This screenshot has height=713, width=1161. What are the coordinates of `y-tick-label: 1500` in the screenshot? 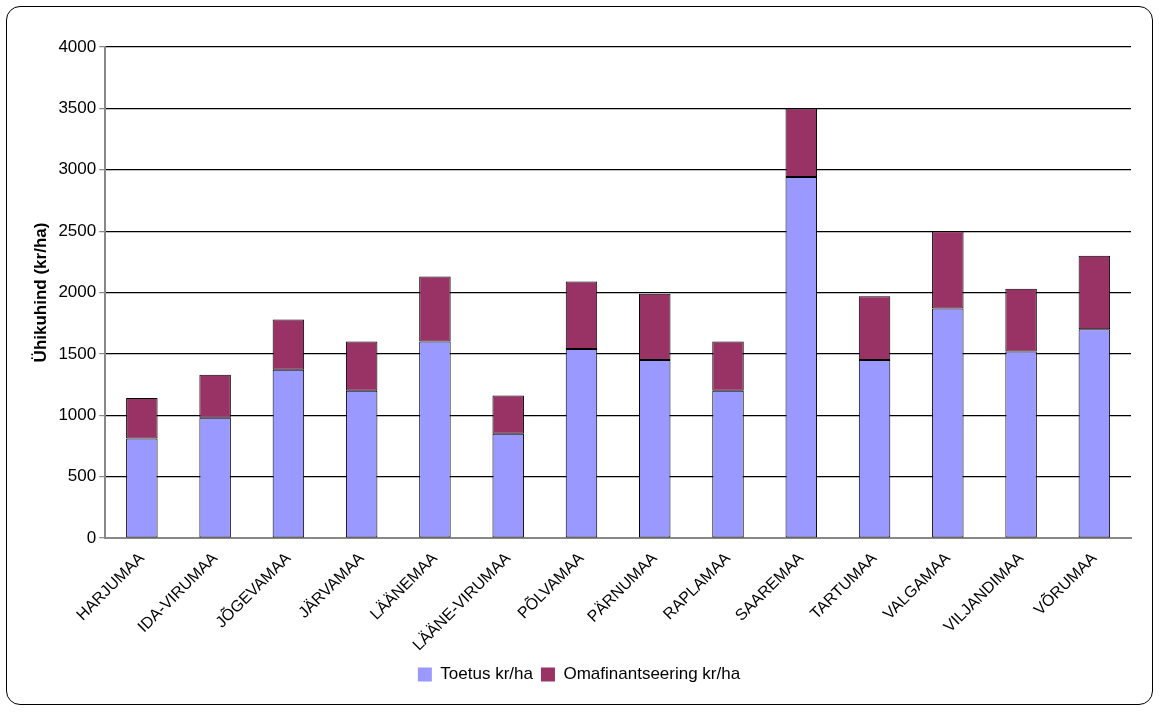 It's located at (77, 353).